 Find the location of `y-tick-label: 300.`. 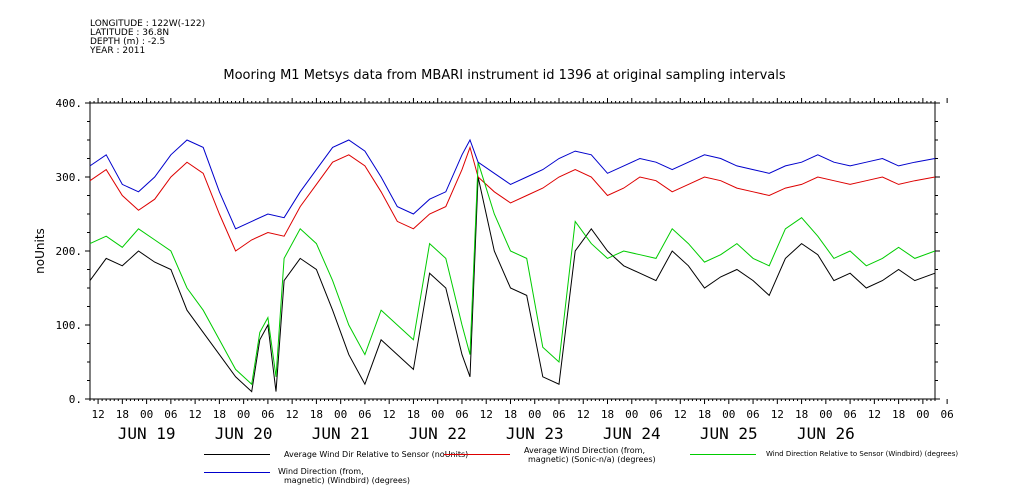

y-tick-label: 300. is located at coordinates (69, 177).